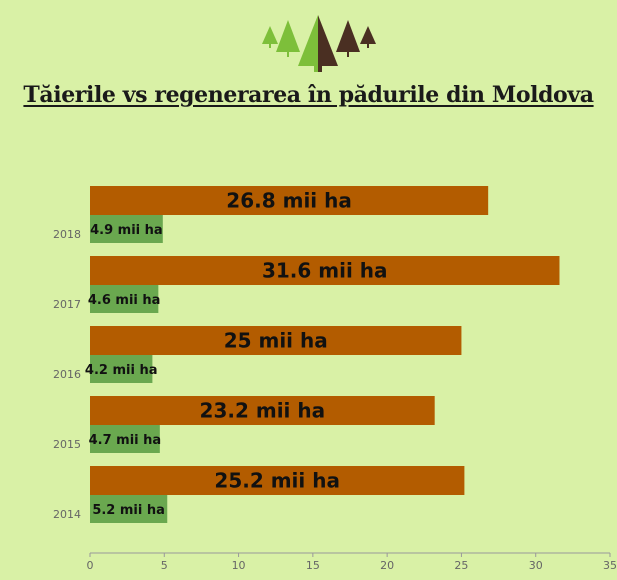  Describe the element at coordinates (313, 565) in the screenshot. I see `x-tick-label: 15` at that location.